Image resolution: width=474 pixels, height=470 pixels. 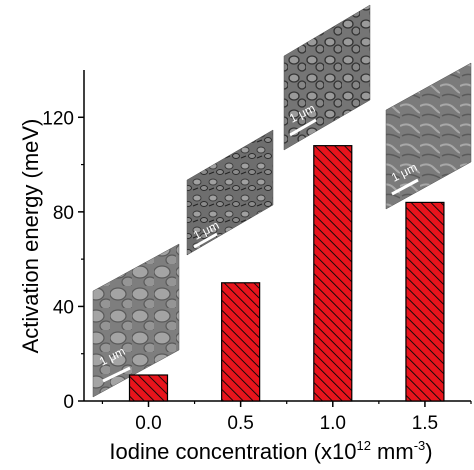 What do you see at coordinates (63, 307) in the screenshot?
I see `y-tick-label: 40` at bounding box center [63, 307].